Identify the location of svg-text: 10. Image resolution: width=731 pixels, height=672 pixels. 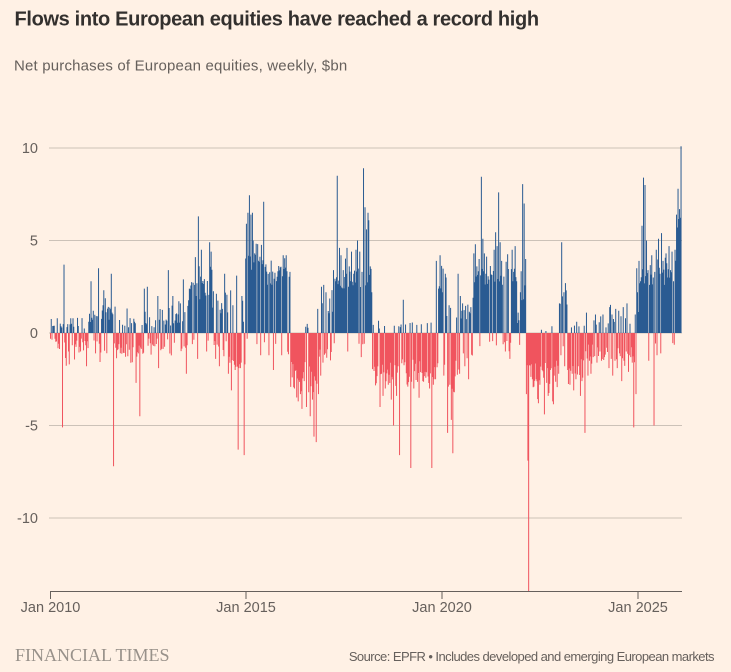
(30, 149).